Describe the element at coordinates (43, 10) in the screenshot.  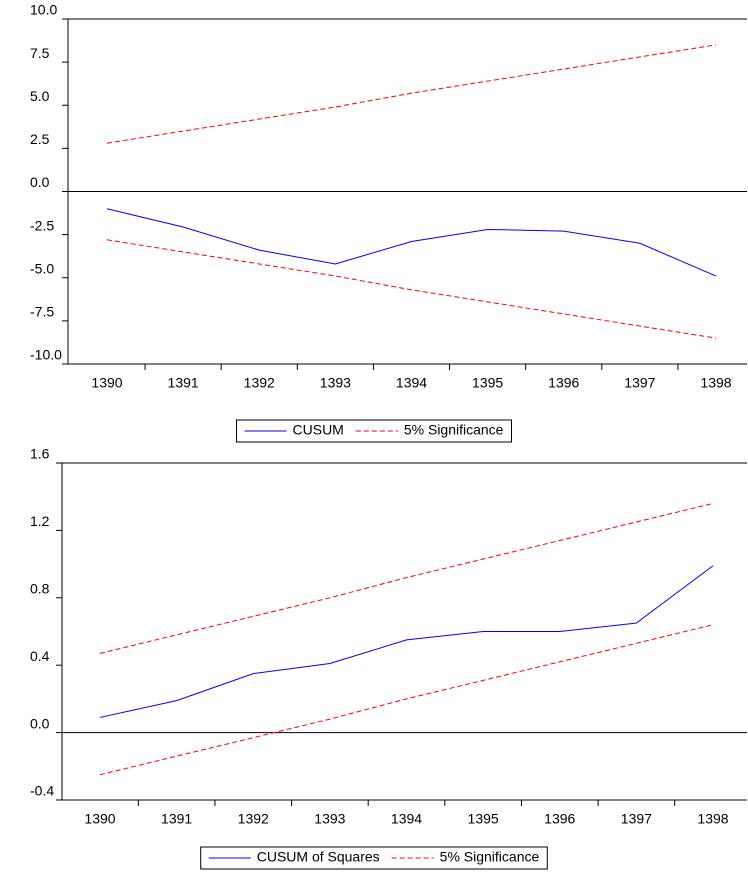
I see `y-tick-label: 10.0` at that location.